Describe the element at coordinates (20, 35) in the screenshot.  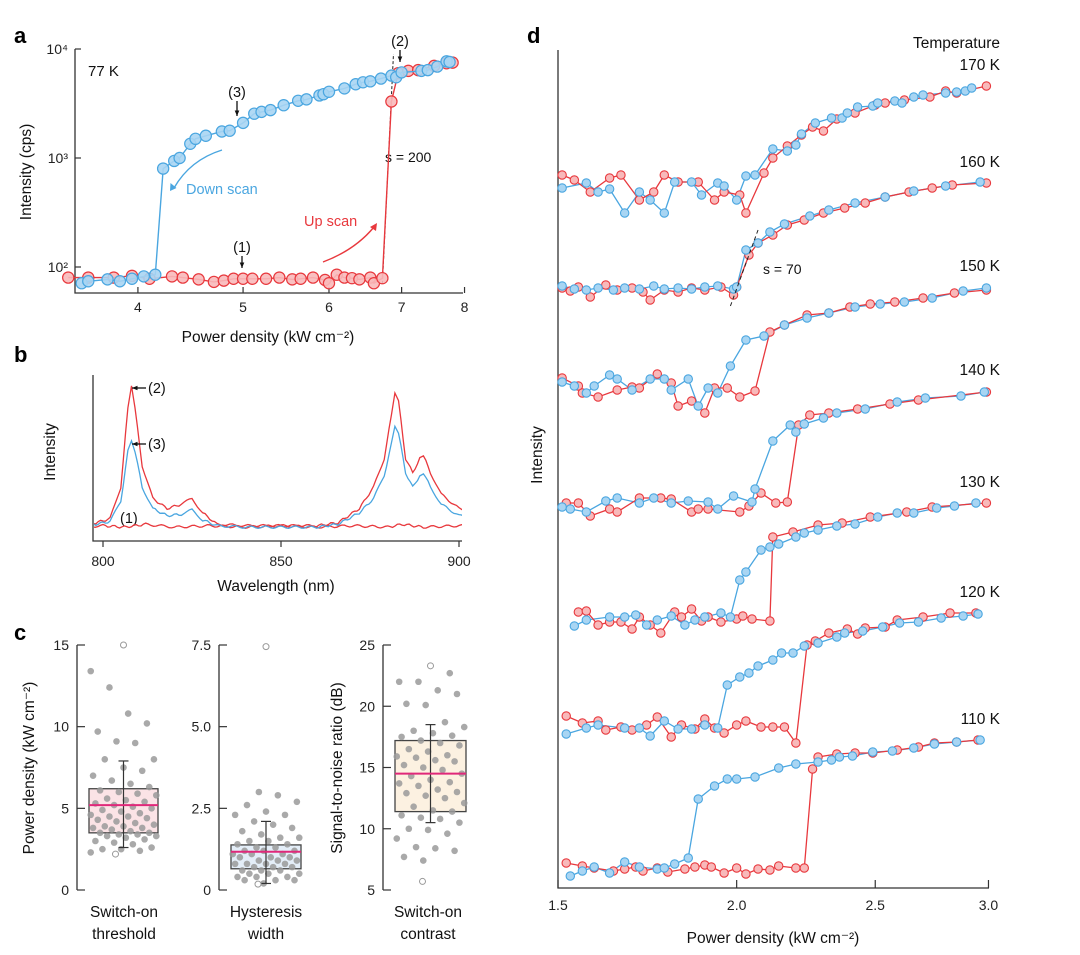
I see `panel-label-a: a` at that location.